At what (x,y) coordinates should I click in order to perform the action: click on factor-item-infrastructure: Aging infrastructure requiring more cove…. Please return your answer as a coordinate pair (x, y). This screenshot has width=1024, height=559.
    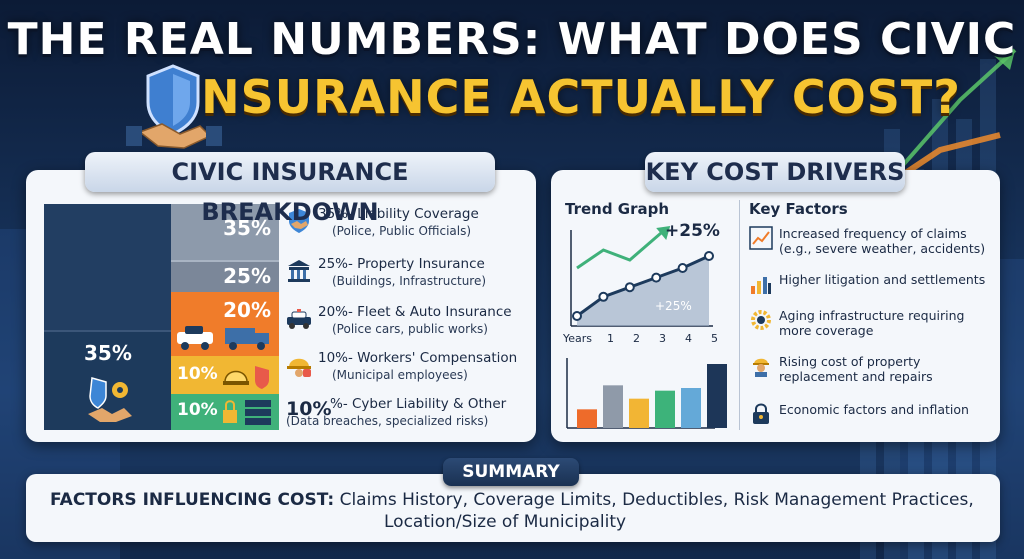
    Looking at the image, I should click on (871, 325).